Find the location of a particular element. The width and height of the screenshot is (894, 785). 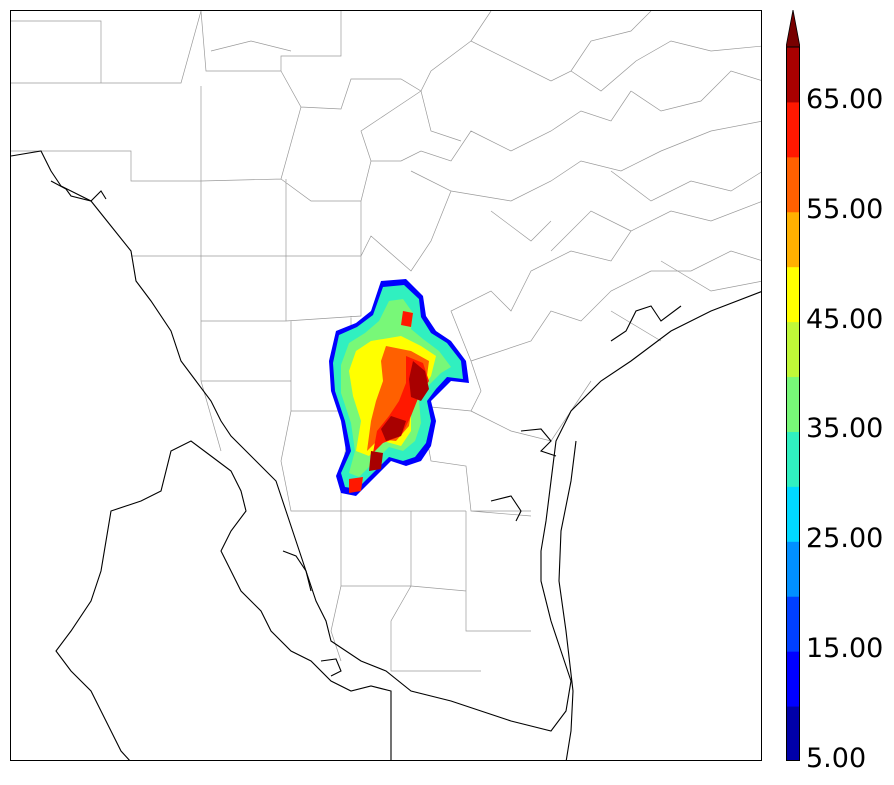

colorbar is located at coordinates (793, 385).